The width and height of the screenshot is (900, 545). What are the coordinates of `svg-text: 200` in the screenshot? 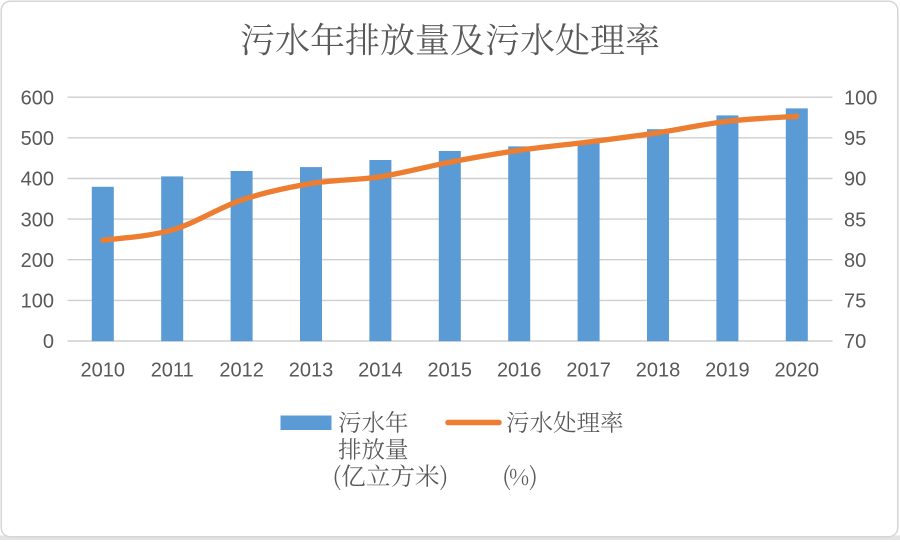 It's located at (37, 261).